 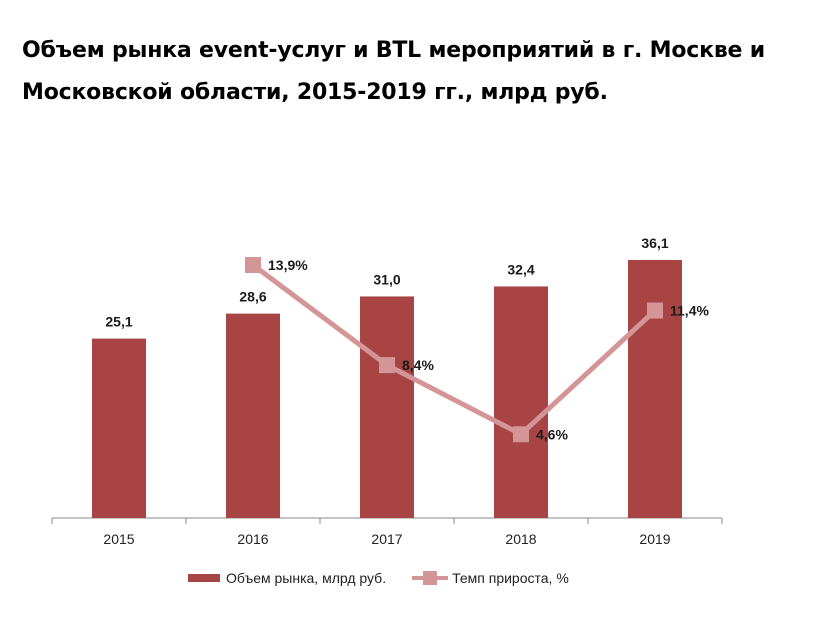 What do you see at coordinates (118, 322) in the screenshot?
I see `bar-label-2015: 25,1` at bounding box center [118, 322].